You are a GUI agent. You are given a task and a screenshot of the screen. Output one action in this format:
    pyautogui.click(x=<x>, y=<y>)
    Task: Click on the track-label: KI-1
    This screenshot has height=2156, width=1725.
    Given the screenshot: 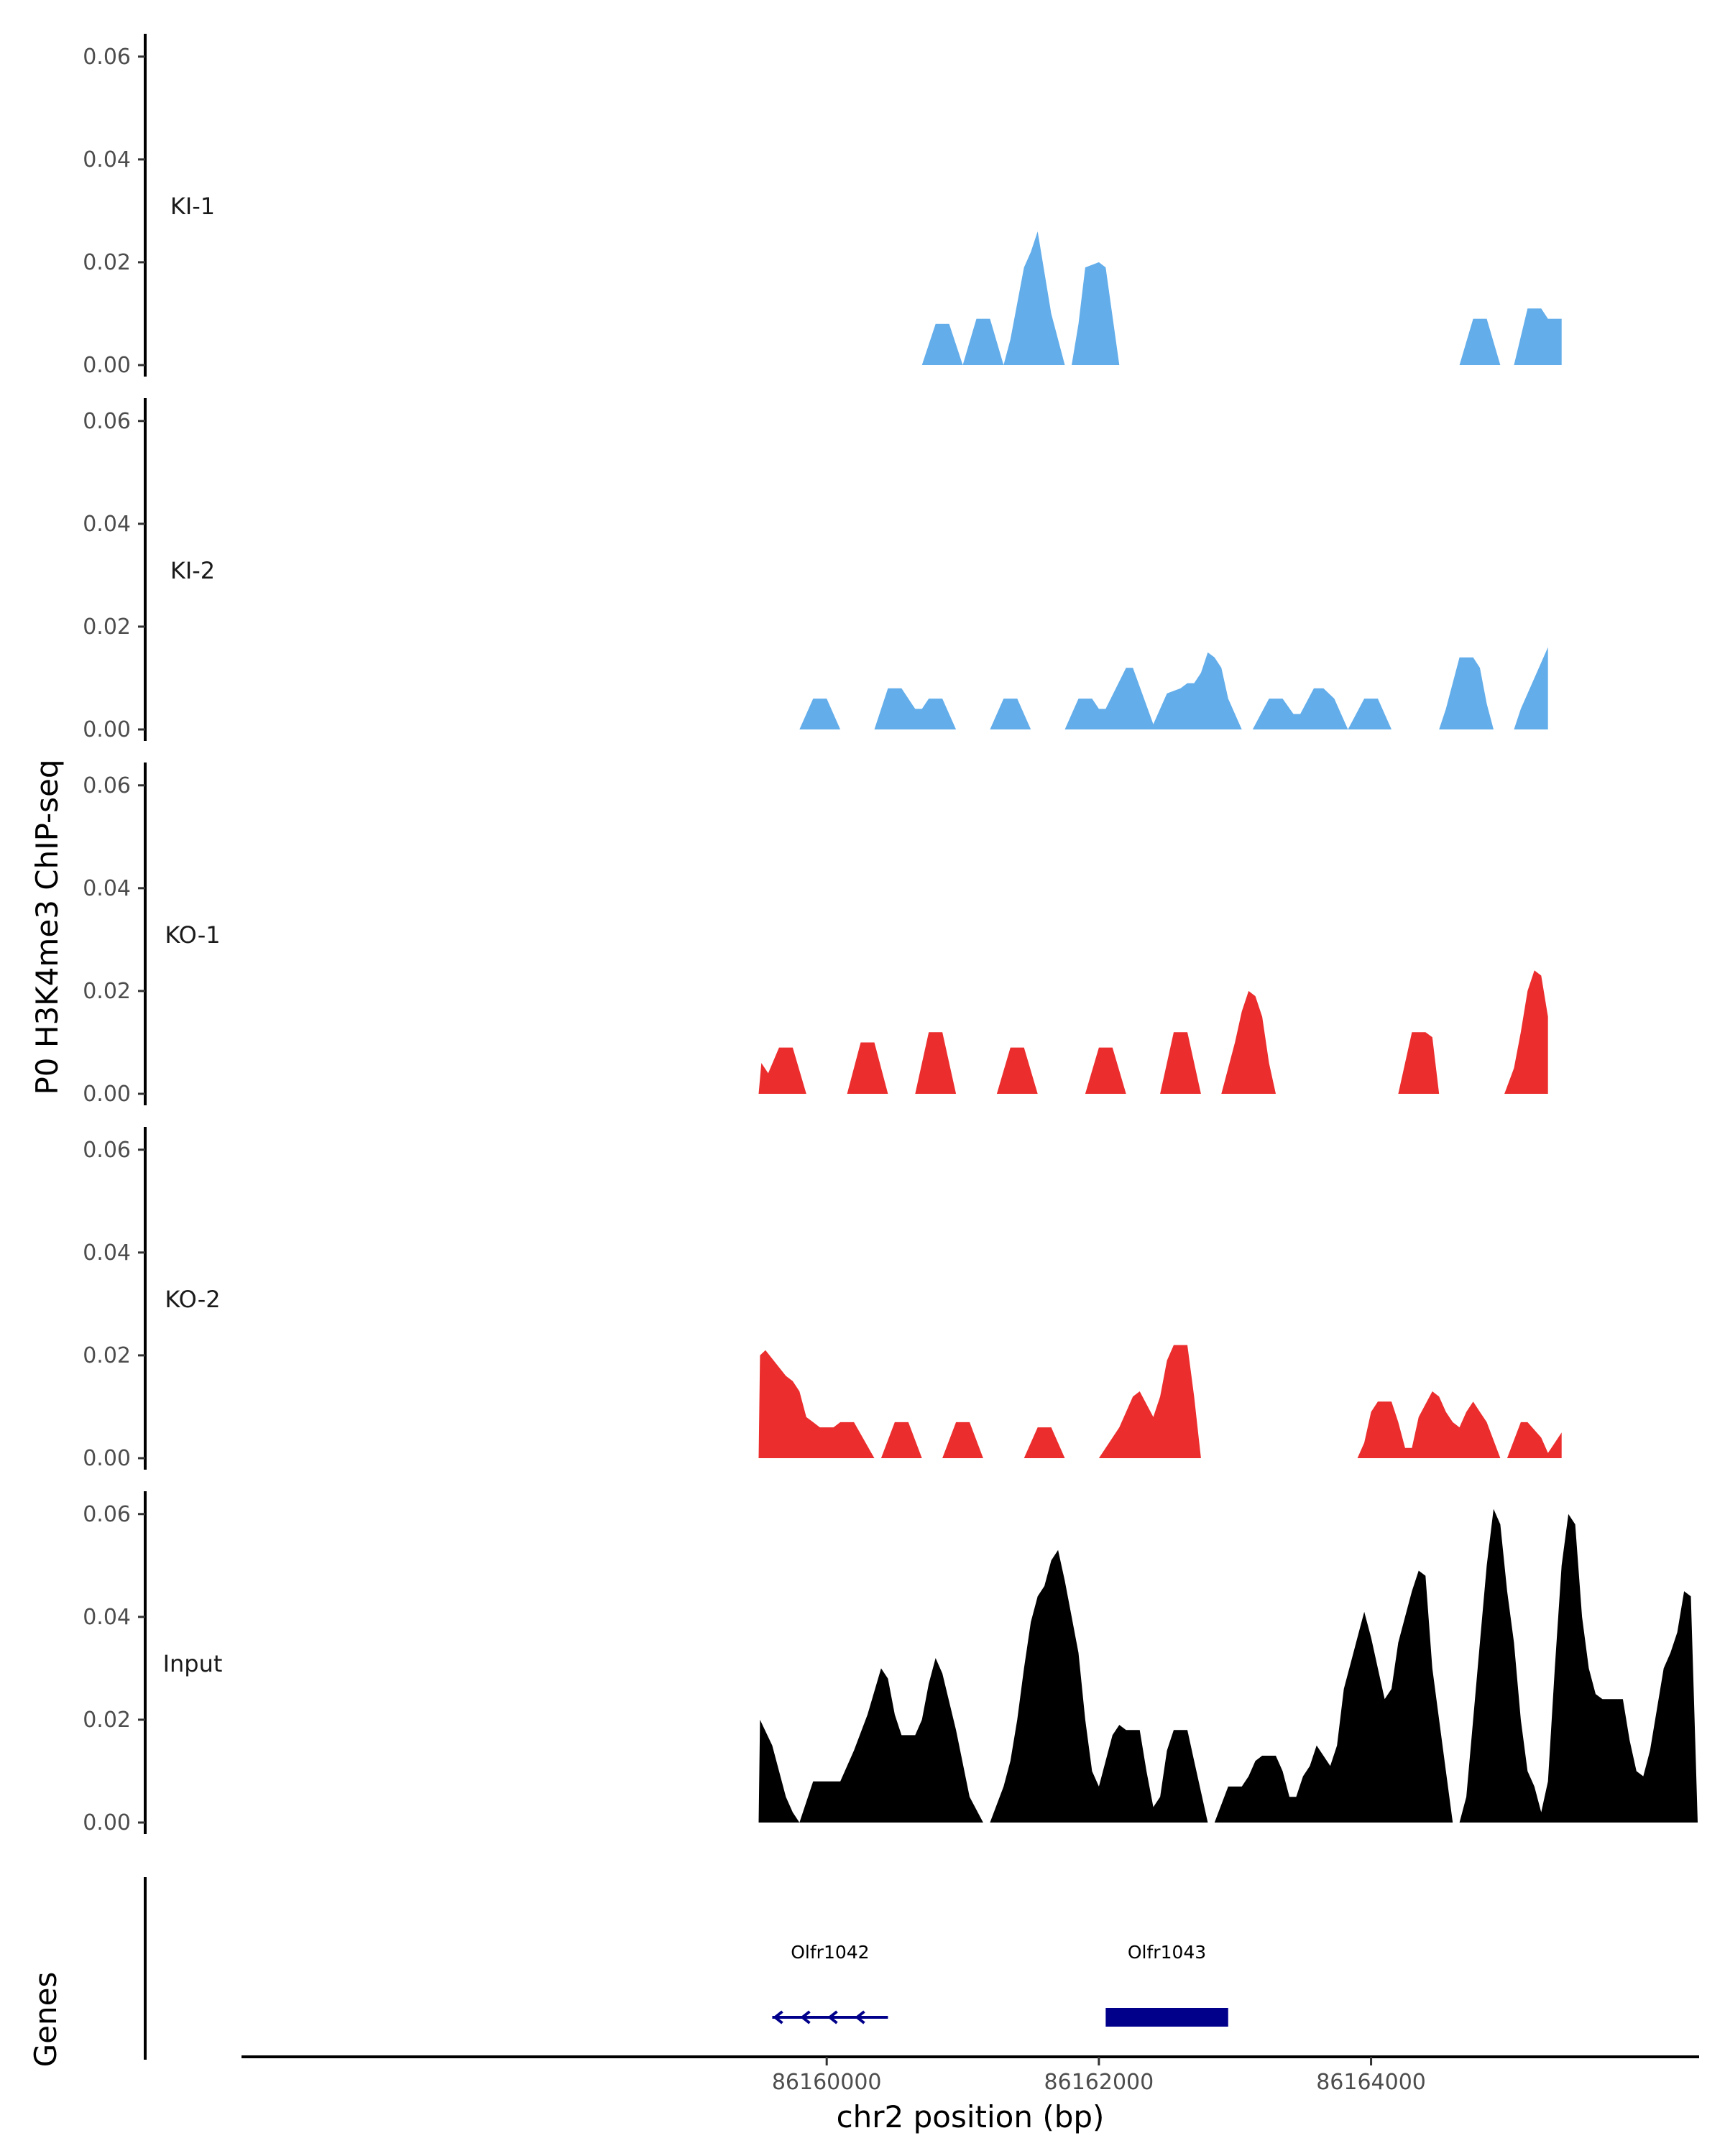 What is the action you would take?
    pyautogui.click(x=192, y=206)
    